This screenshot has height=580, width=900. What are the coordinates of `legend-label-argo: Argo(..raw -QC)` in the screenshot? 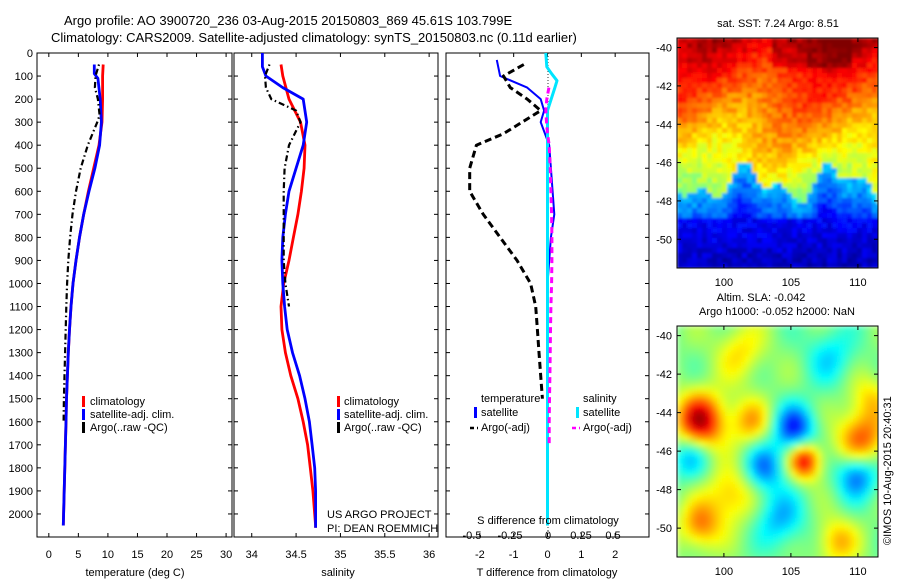 It's located at (129, 428).